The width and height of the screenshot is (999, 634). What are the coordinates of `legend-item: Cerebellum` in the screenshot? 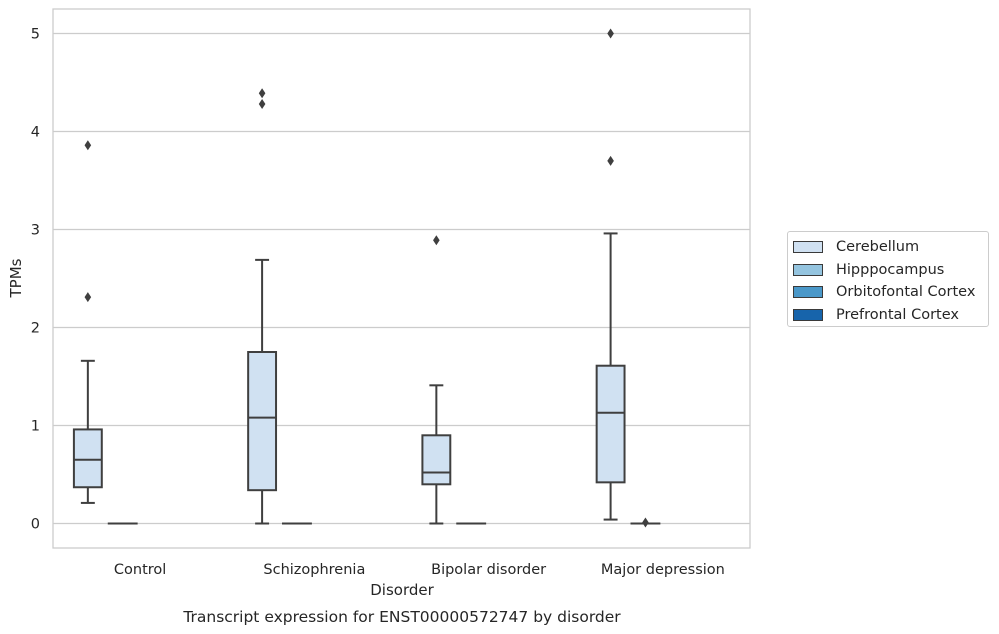 It's located at (890, 247).